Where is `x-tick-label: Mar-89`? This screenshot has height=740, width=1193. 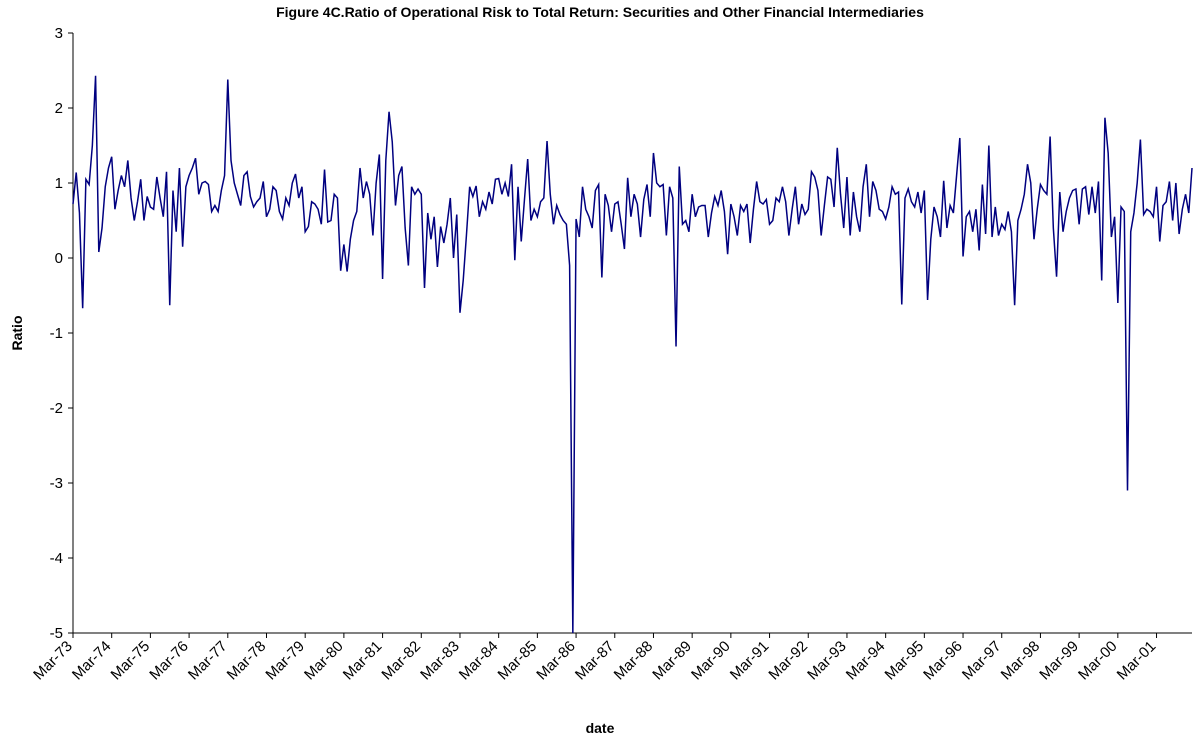
x-tick-label: Mar-89 is located at coordinates (672, 661).